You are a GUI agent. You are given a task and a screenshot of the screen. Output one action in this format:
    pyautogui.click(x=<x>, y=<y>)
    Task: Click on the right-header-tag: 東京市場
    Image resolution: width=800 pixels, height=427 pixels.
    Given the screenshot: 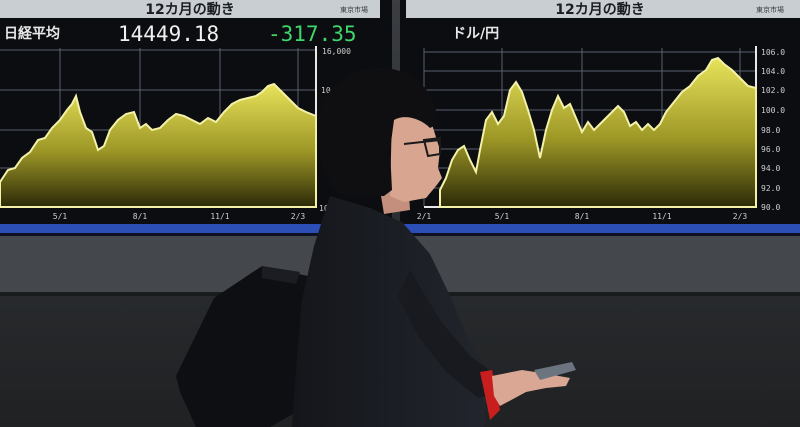 What is the action you would take?
    pyautogui.click(x=770, y=9)
    